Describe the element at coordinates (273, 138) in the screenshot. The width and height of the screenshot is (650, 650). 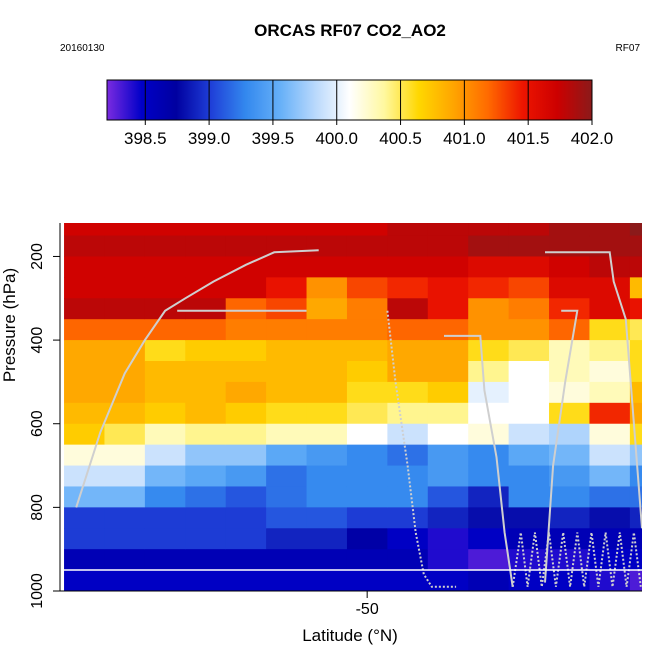
I see `colorbar-tick-label-2: 399.5` at that location.